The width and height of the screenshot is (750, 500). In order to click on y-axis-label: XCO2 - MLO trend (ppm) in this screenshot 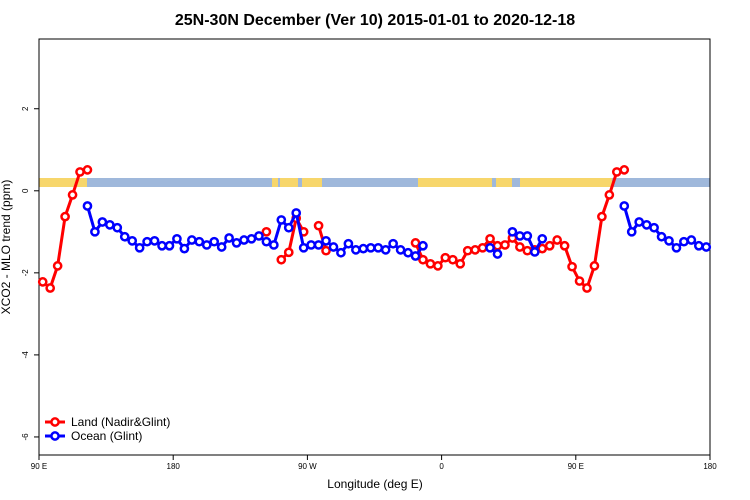, I will do `click(6, 247)`.